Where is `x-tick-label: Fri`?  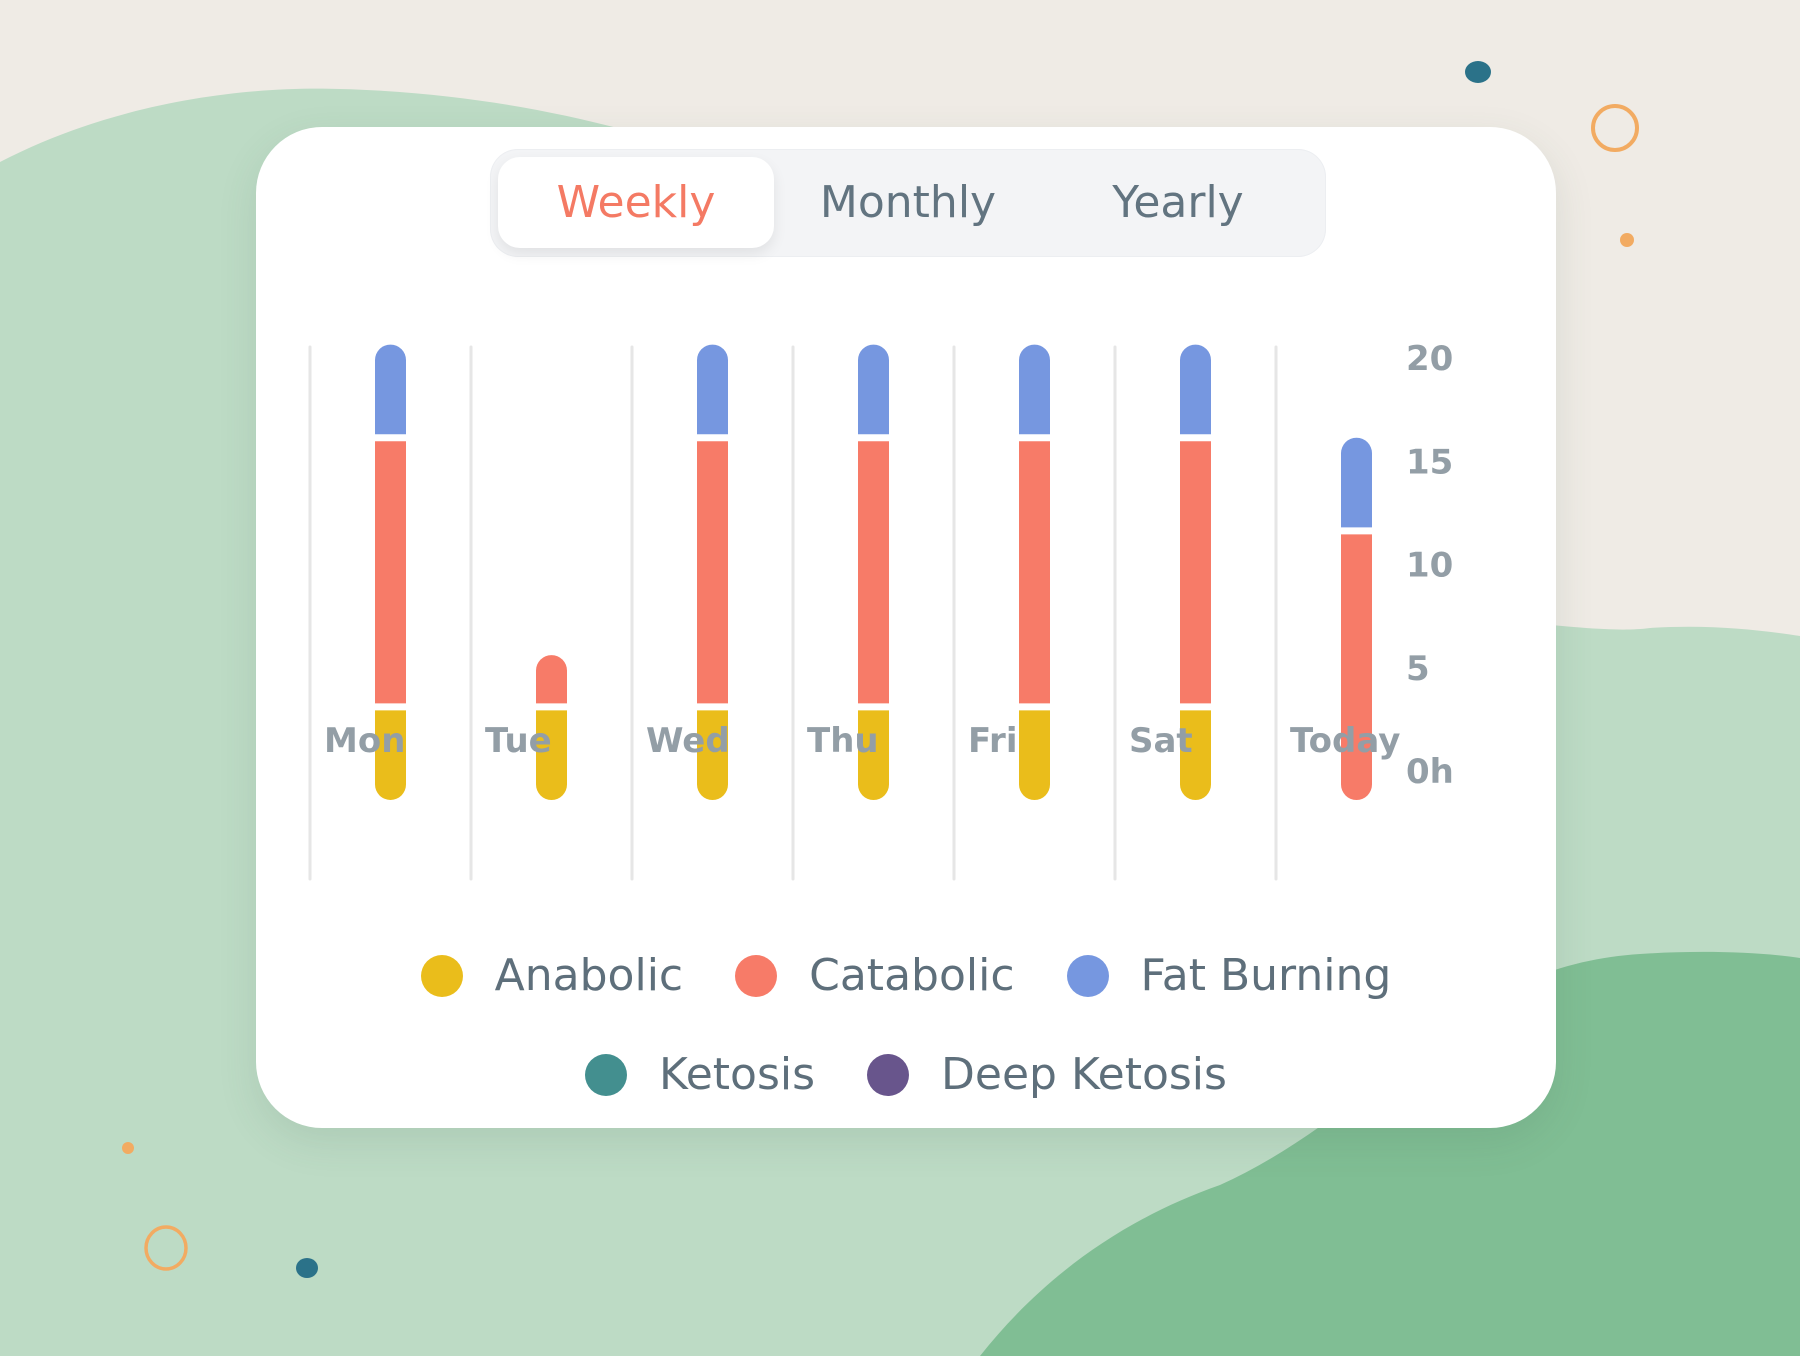
x-tick-label: Fri is located at coordinates (992, 741).